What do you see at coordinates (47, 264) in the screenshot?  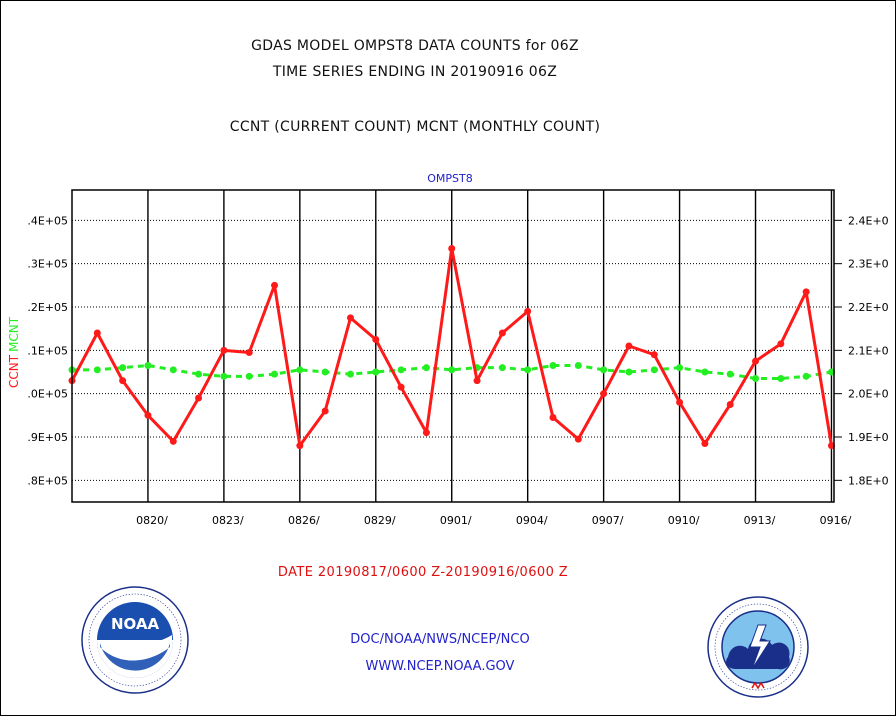 I see `y-tick-label-left: .3E+05` at bounding box center [47, 264].